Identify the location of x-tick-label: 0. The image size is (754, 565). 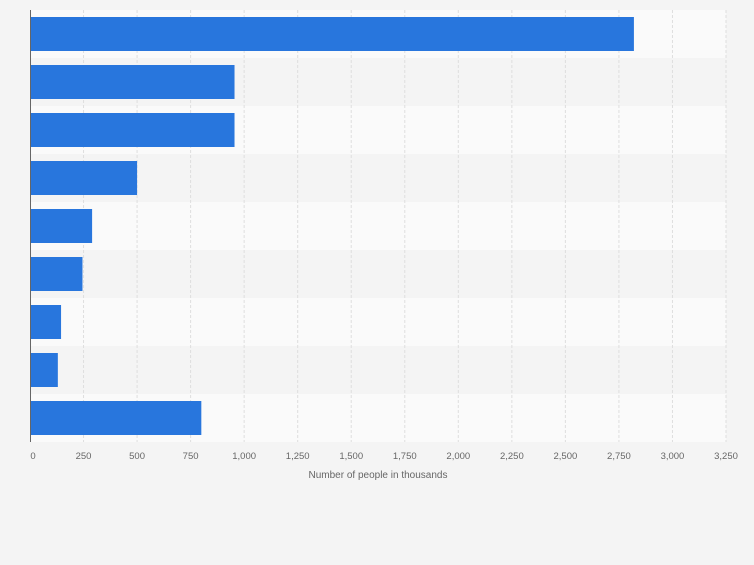
(32, 456).